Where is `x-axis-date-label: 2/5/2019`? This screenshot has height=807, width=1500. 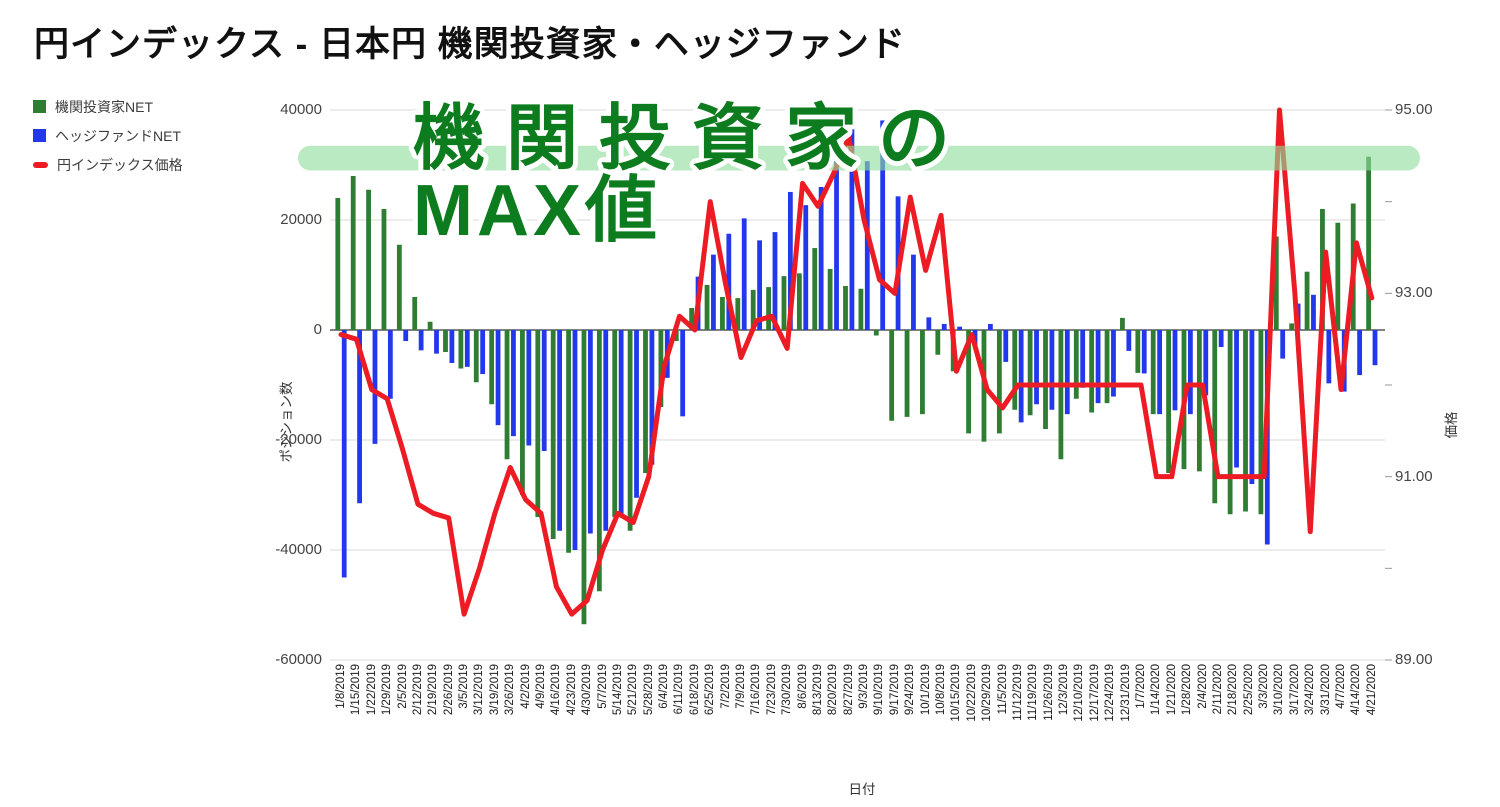 x-axis-date-label: 2/5/2019 is located at coordinates (402, 686).